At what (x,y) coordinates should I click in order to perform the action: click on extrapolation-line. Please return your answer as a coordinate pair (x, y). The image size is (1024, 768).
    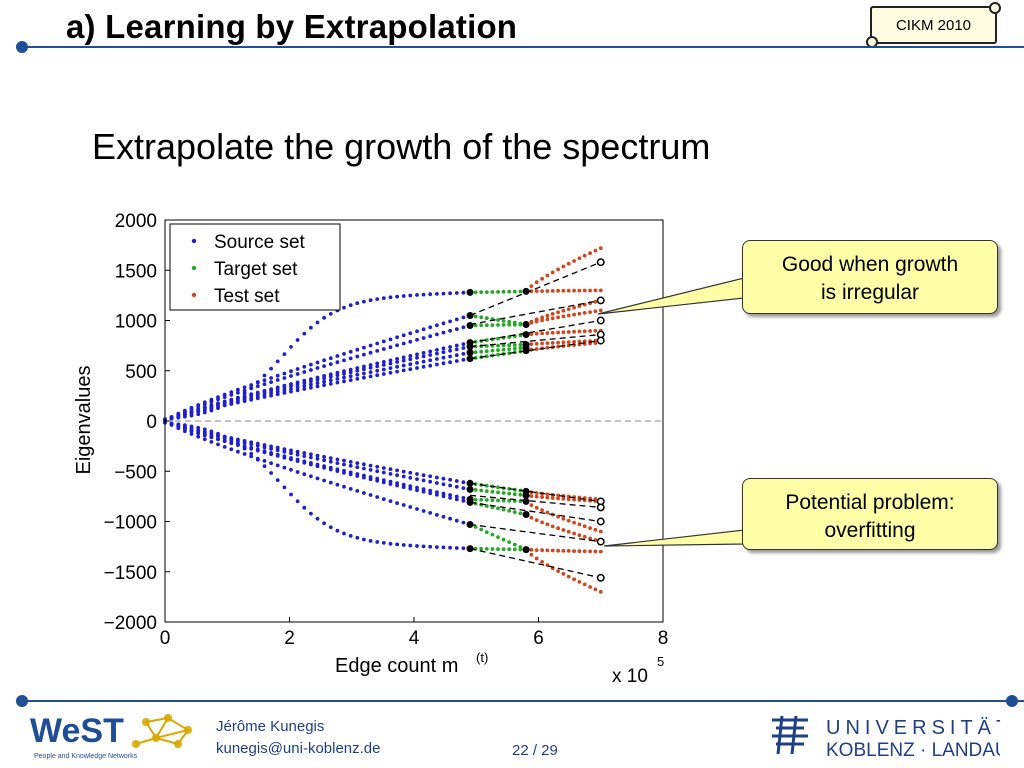
    Looking at the image, I should click on (535, 289).